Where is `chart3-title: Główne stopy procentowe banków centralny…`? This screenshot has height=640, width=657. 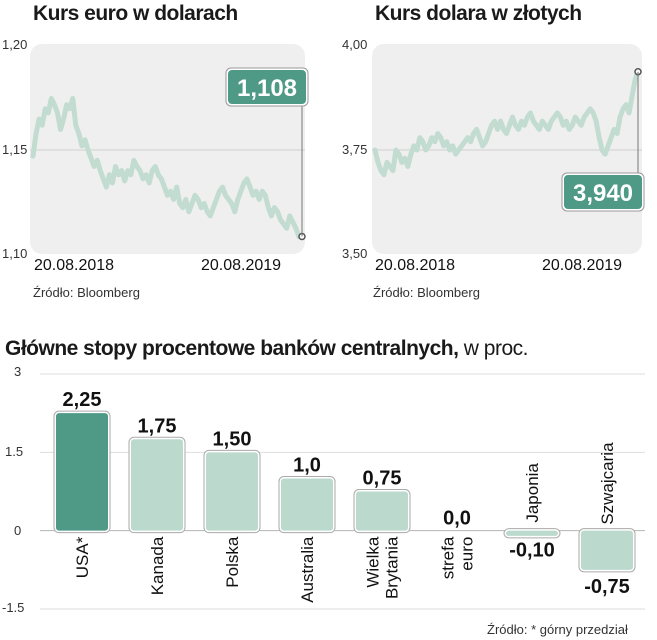
chart3-title: Główne stopy procentowe banków centralny… is located at coordinates (266, 349).